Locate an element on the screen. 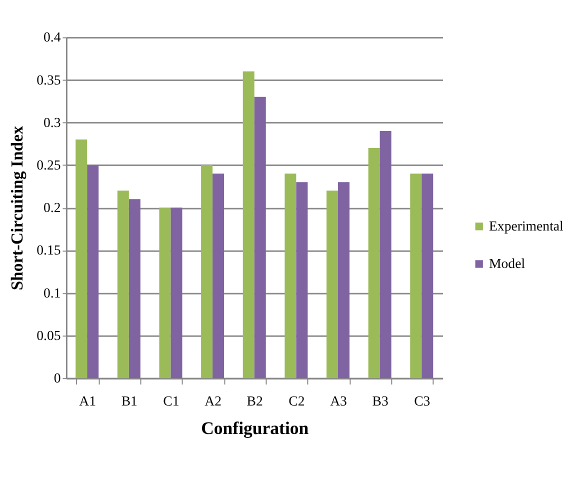  x-tick-label: C2 is located at coordinates (296, 400).